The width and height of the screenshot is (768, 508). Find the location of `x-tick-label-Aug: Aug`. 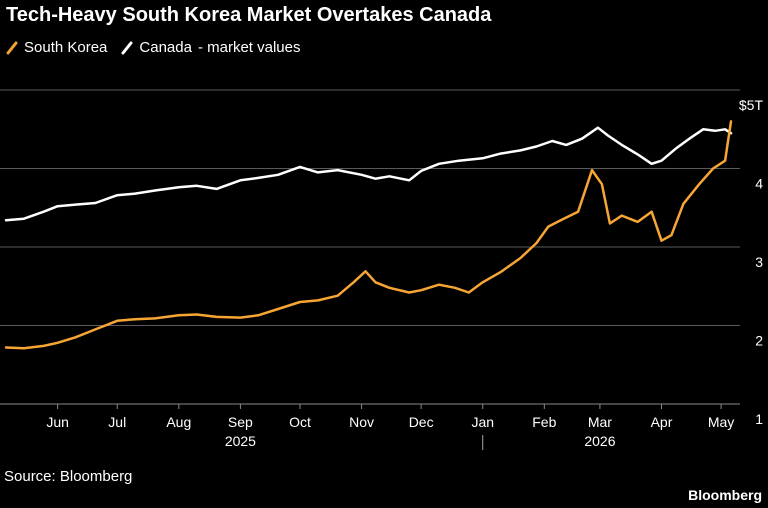

x-tick-label-Aug: Aug is located at coordinates (178, 422).